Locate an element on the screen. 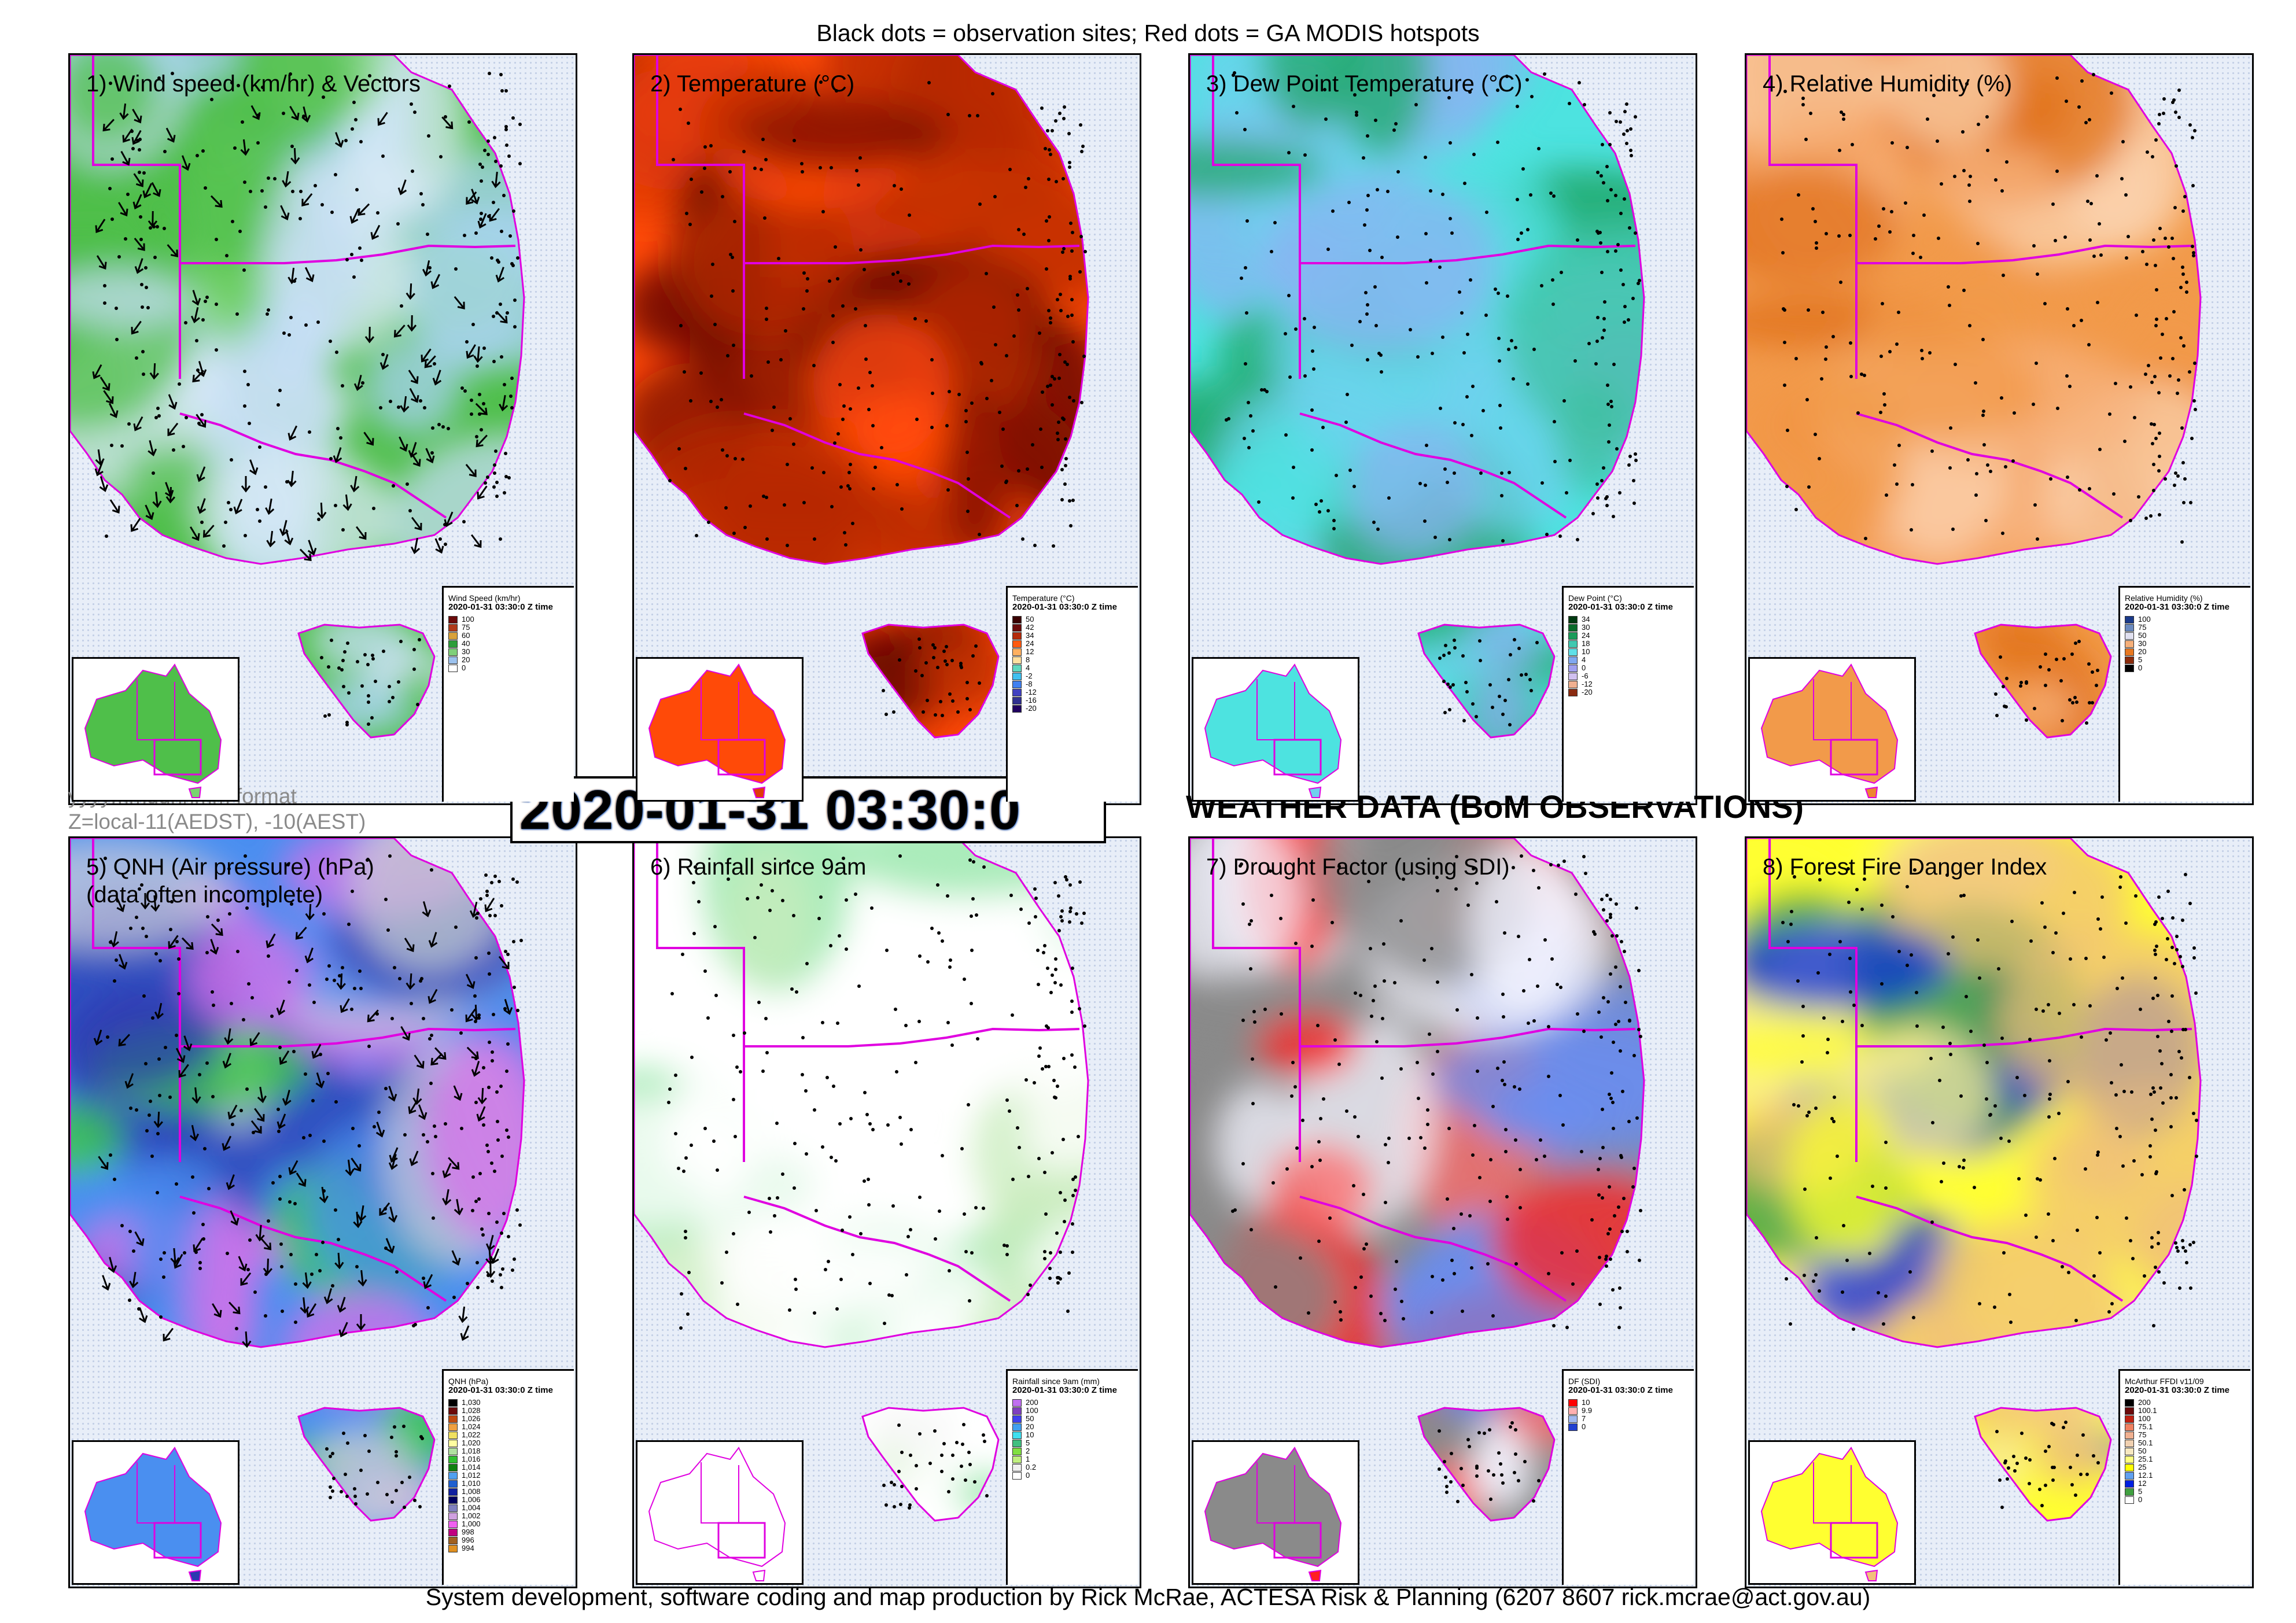 This screenshot has width=2296, height=1623. legend-label: -16 is located at coordinates (1031, 700).